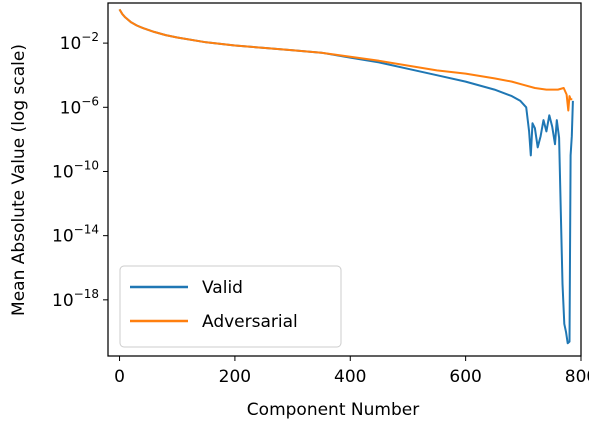  Describe the element at coordinates (19, 180) in the screenshot. I see `y-axis-label: Mean Absolute Value (log scale)` at that location.